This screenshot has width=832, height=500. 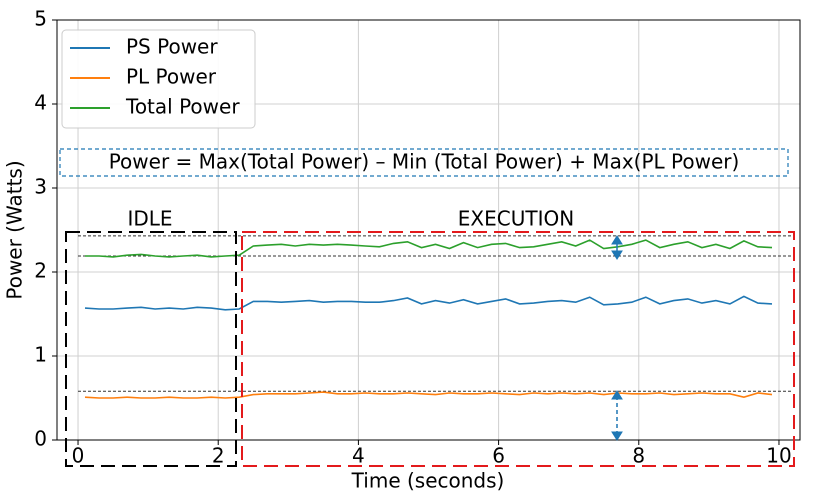 I want to click on x-tick-label: 8, so click(x=638, y=456).